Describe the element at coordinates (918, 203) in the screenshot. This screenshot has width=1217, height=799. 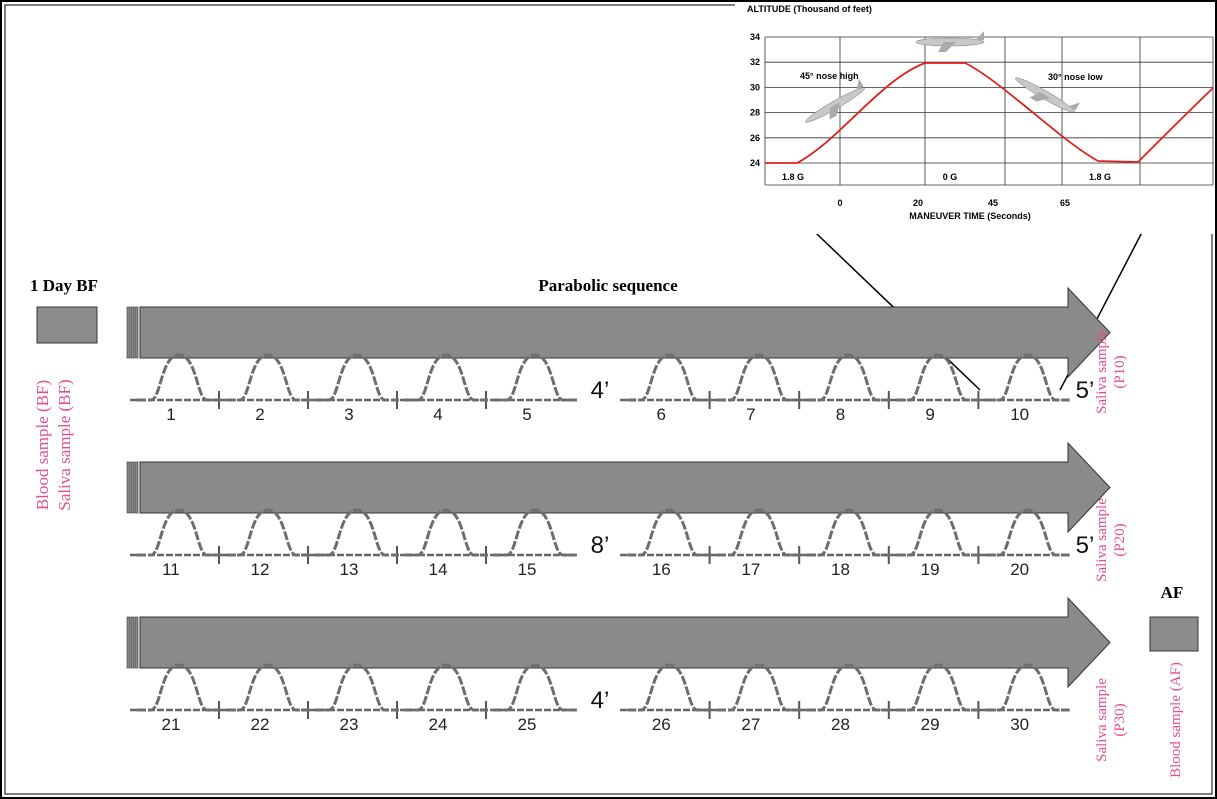
I see `inset-x-tick: 20` at that location.